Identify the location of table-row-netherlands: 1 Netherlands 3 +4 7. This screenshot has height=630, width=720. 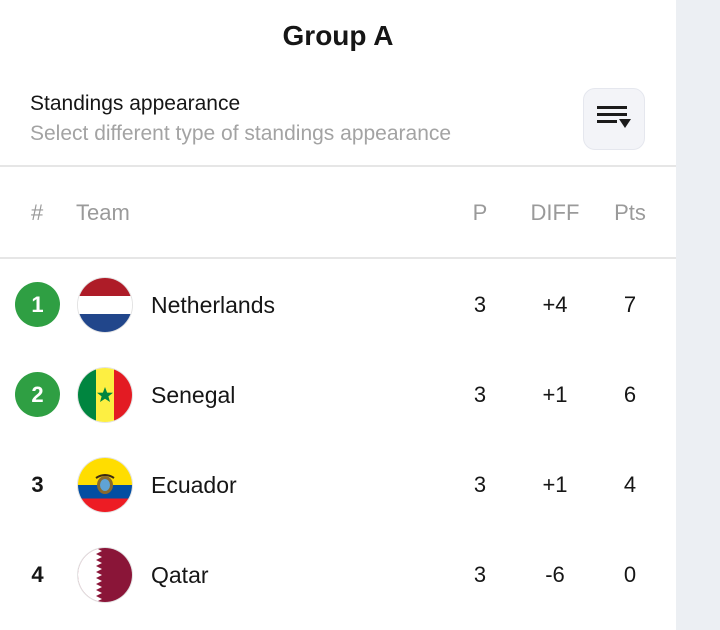
(338, 305).